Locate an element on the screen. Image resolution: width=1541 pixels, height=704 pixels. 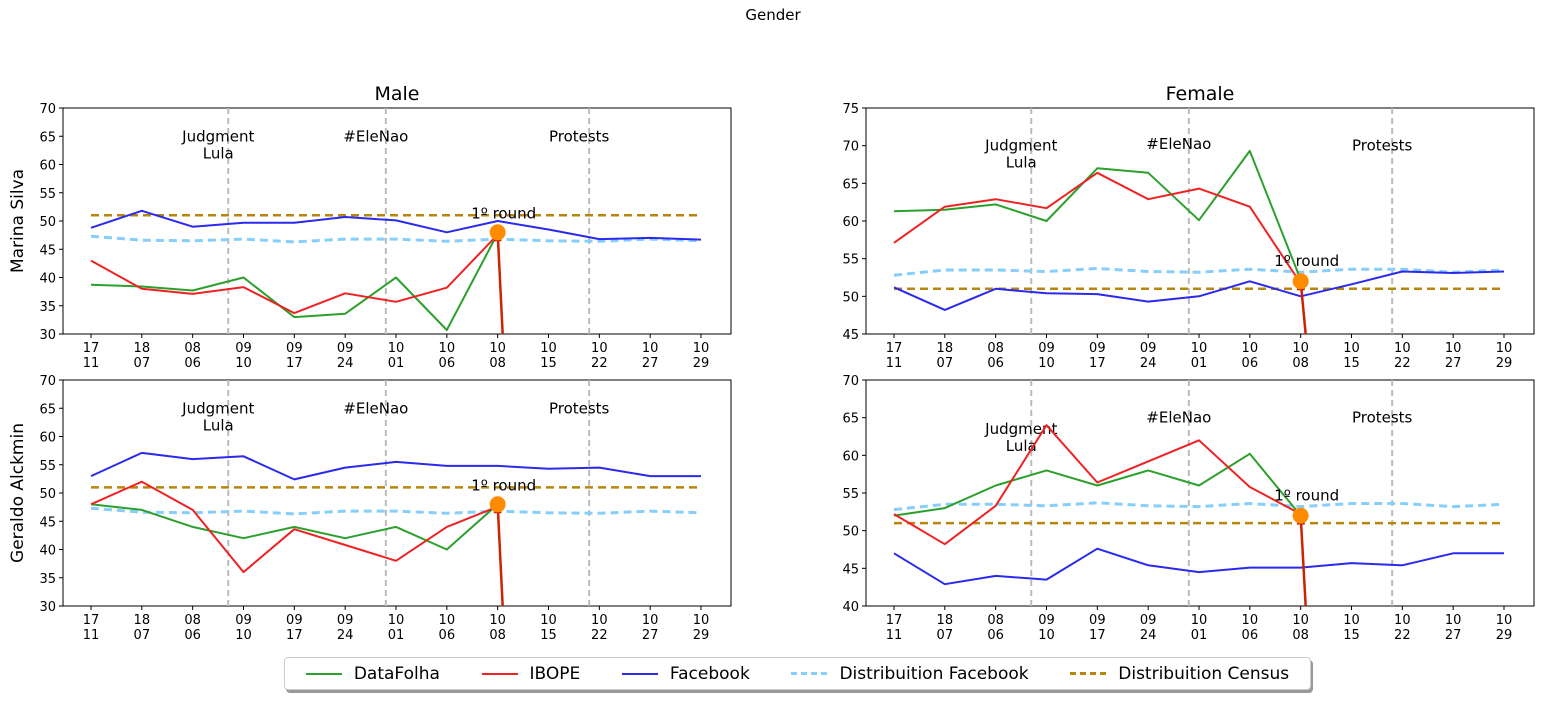
legend-swatch-ibope is located at coordinates (499, 673).